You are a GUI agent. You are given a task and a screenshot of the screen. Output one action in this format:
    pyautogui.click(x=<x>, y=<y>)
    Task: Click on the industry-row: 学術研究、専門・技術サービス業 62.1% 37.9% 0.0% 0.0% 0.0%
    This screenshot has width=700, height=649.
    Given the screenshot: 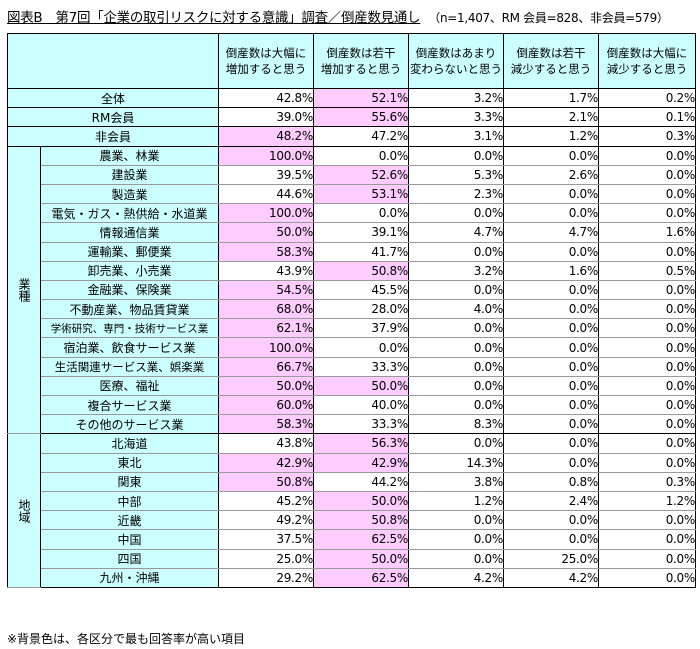 What is the action you would take?
    pyautogui.click(x=352, y=328)
    